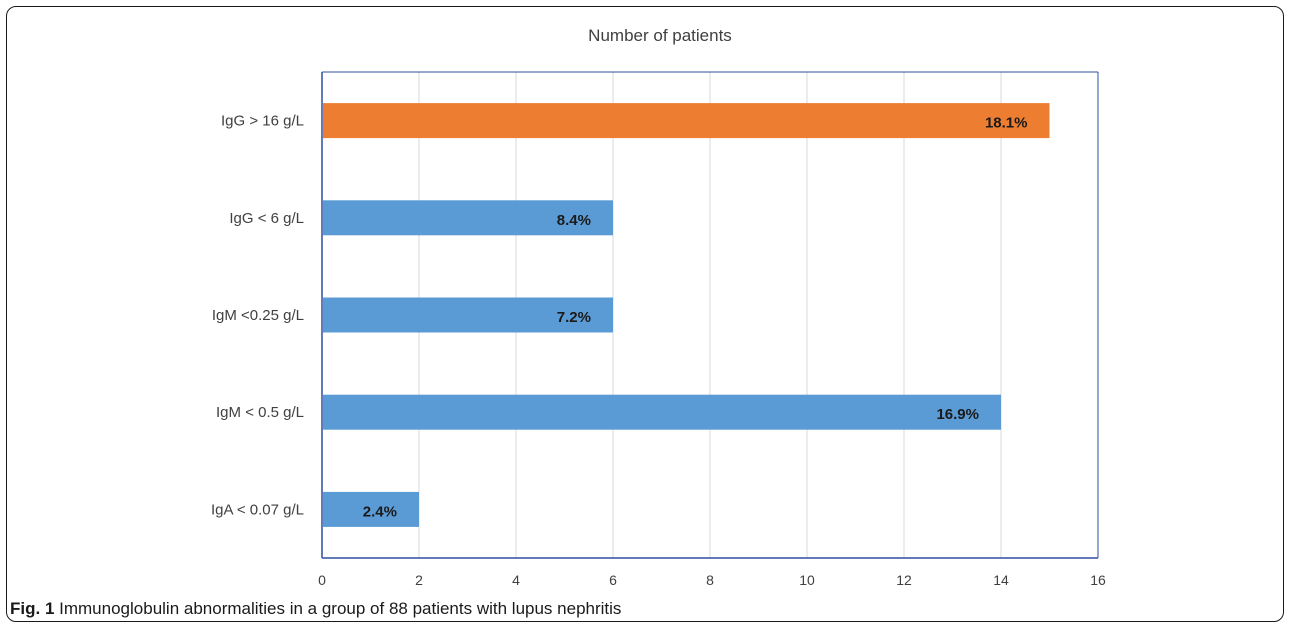 This screenshot has width=1290, height=628. Describe the element at coordinates (613, 580) in the screenshot. I see `x-tick-label: 6` at that location.